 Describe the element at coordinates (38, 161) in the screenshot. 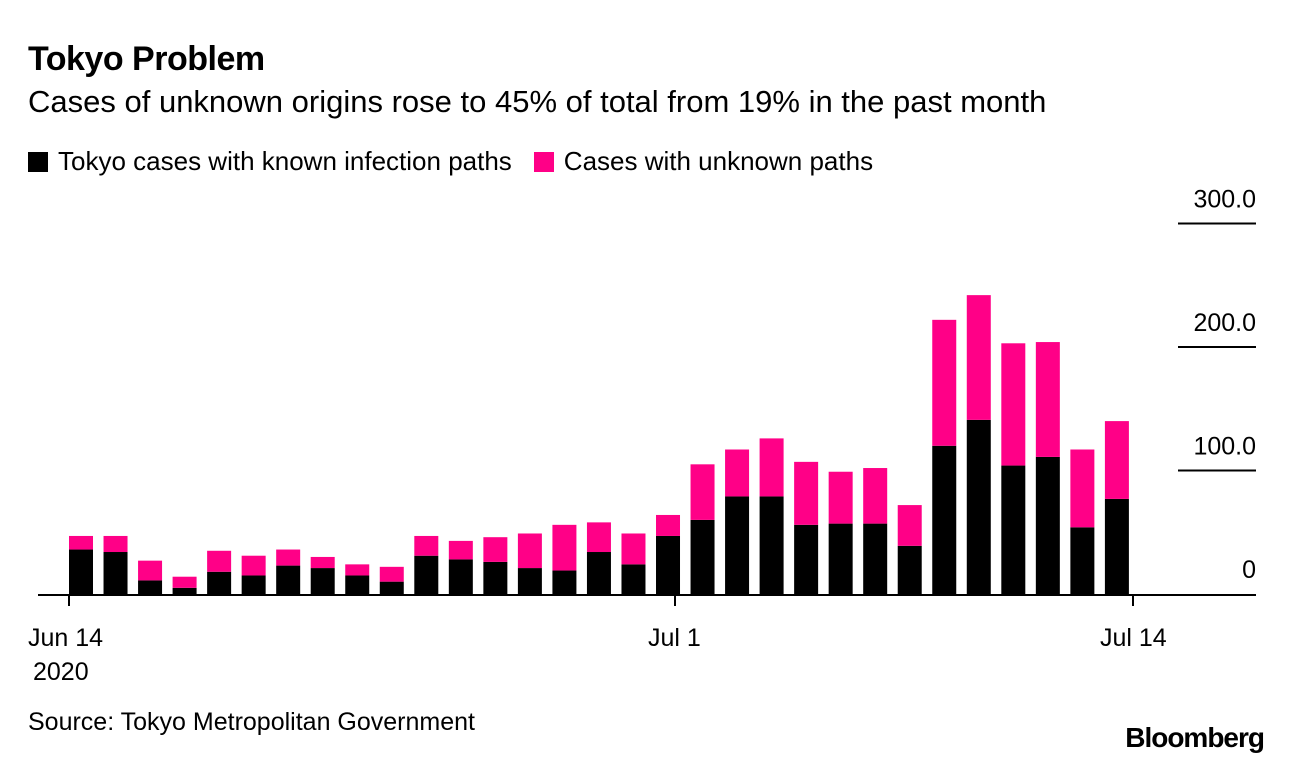

I see `legend-swatch-known` at that location.